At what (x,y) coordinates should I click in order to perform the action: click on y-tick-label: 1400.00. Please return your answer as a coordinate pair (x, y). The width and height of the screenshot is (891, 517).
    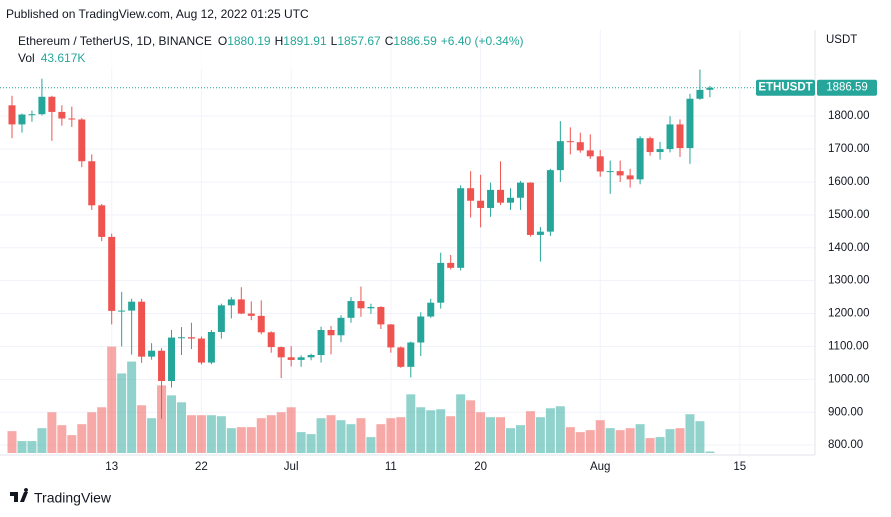
    Looking at the image, I should click on (849, 248).